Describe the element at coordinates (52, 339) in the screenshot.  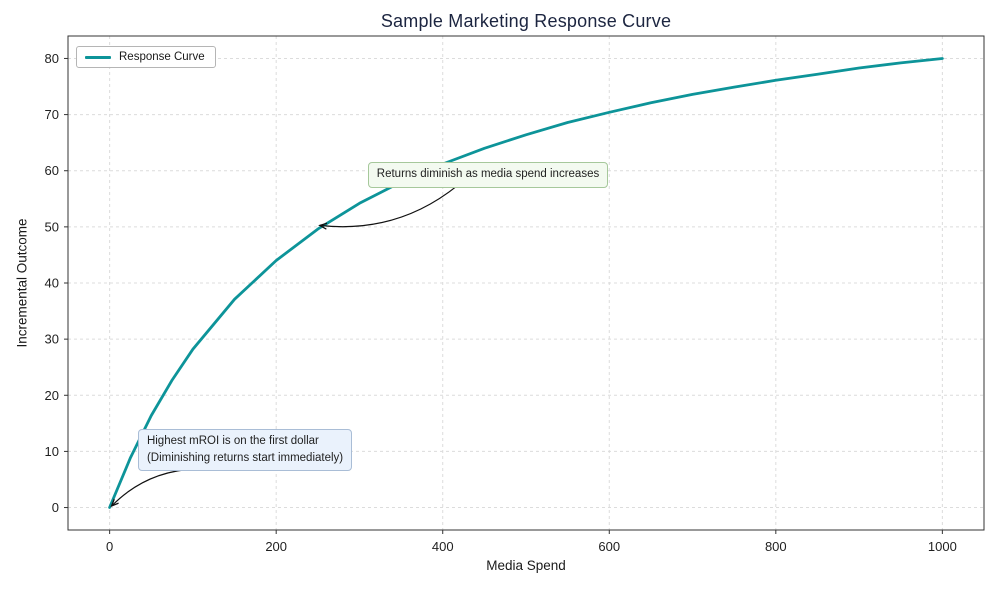
I see `y-tick-label: 30` at that location.